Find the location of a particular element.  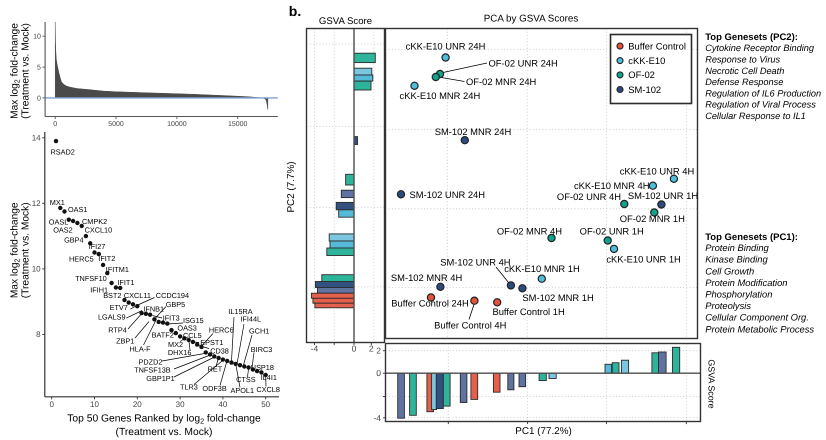

svg-text: IL4I1 is located at coordinates (269, 377).